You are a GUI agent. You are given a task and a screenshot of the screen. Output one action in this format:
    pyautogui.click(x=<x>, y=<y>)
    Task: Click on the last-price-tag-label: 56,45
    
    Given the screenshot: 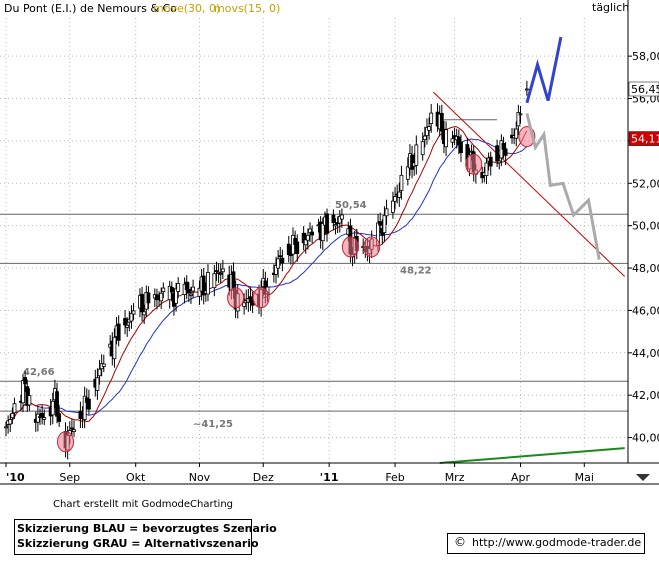 What is the action you would take?
    pyautogui.click(x=645, y=89)
    